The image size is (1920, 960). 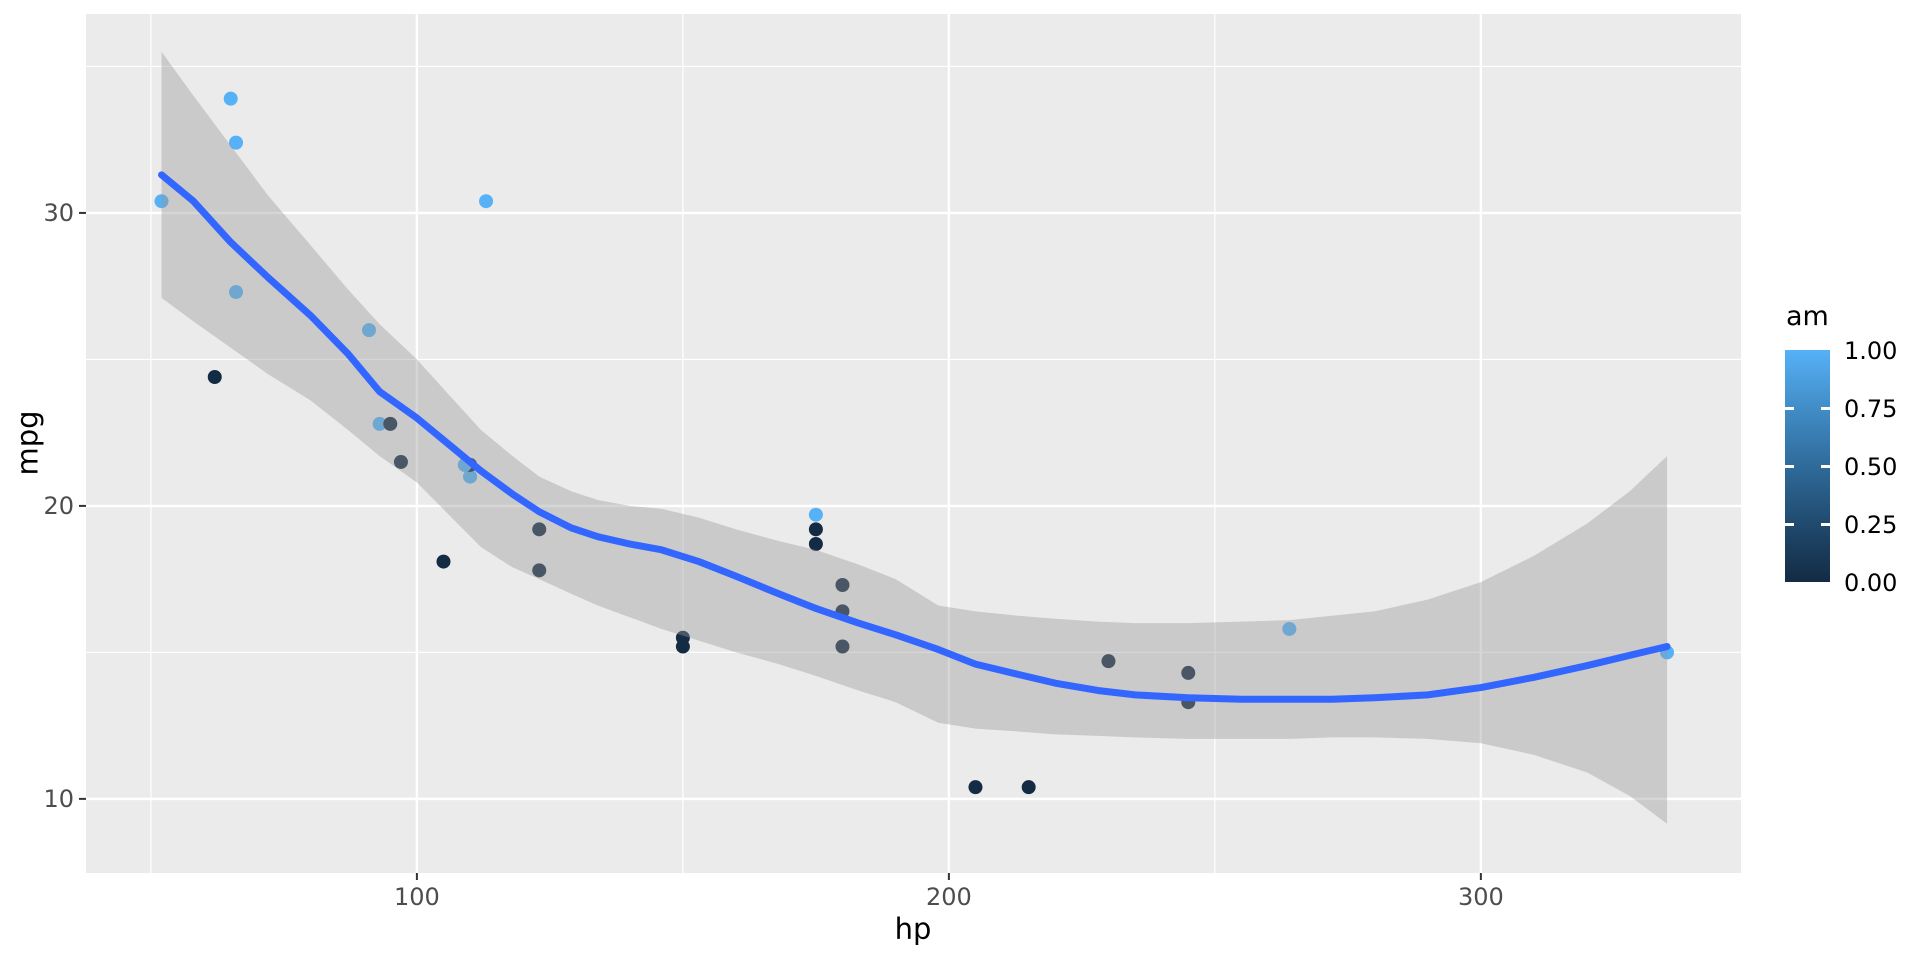 What do you see at coordinates (58, 799) in the screenshot?
I see `y-tick-label: 10` at bounding box center [58, 799].